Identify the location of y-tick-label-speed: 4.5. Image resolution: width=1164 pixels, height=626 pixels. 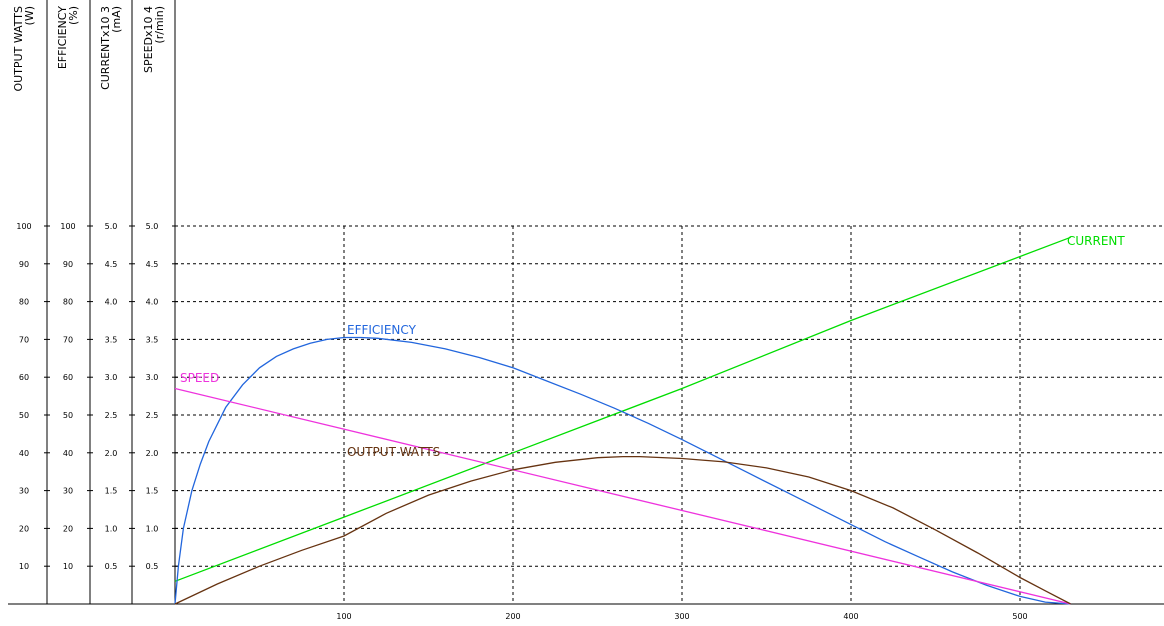
(152, 264).